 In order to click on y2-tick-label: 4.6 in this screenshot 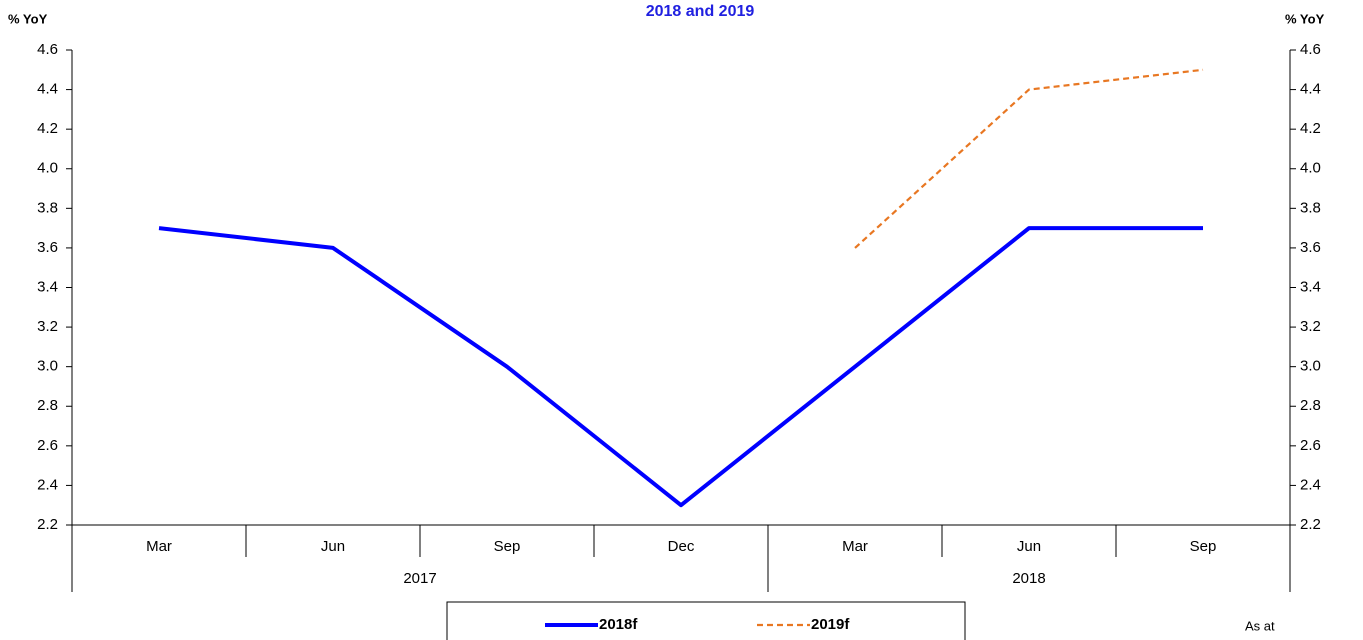, I will do `click(1310, 49)`.